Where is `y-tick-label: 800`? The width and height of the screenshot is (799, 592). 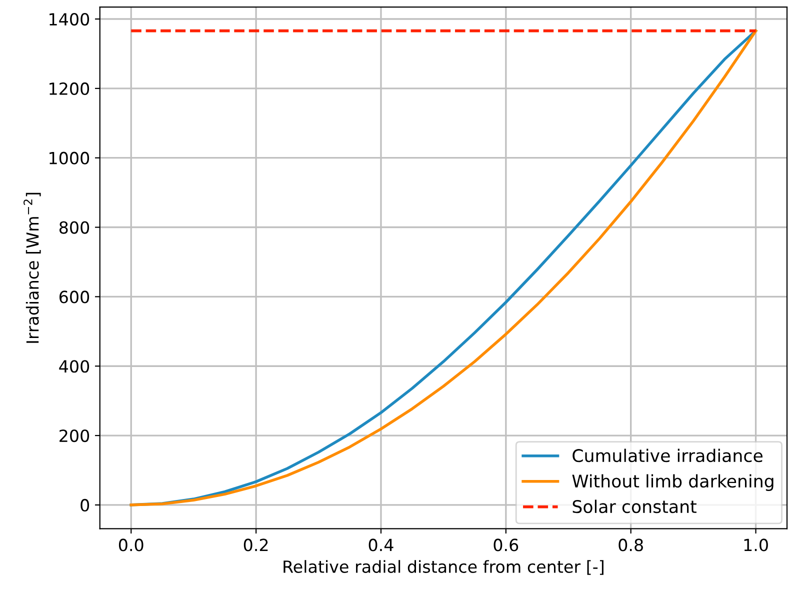
y-tick-label: 800 is located at coordinates (74, 227).